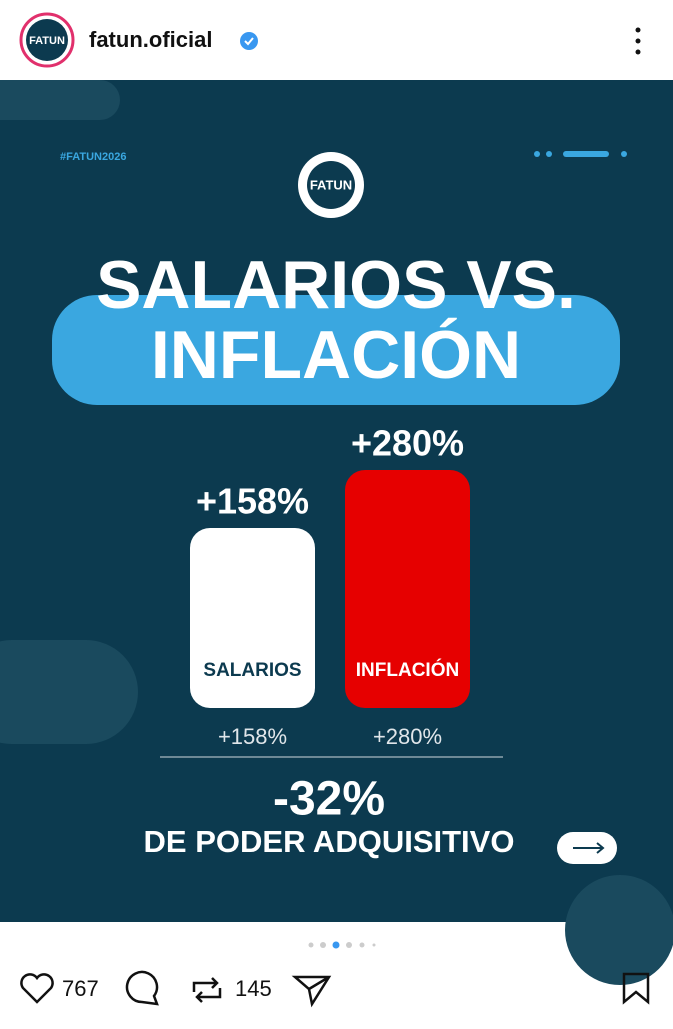 The image size is (673, 1029). Describe the element at coordinates (207, 990) in the screenshot. I see `repost-icon` at that location.